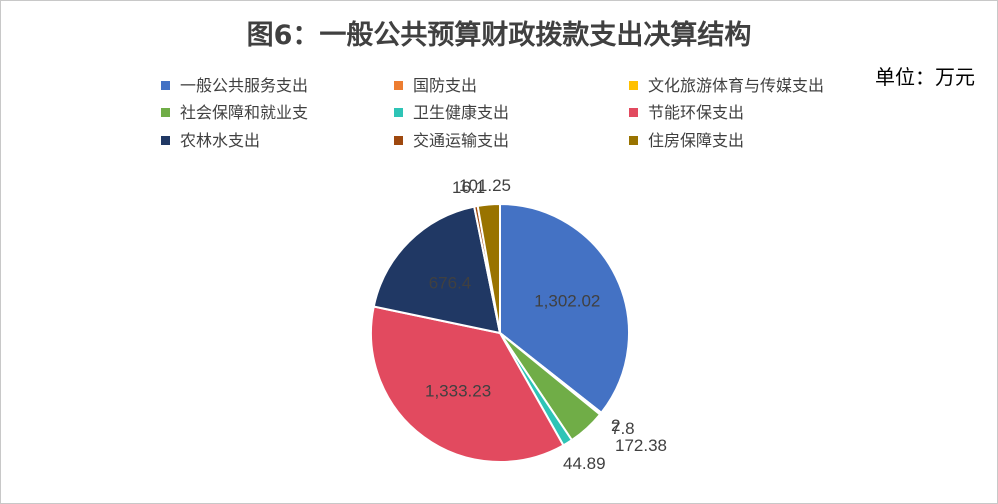 The width and height of the screenshot is (998, 504). I want to click on legend-item: 节能环保支出, so click(686, 113).